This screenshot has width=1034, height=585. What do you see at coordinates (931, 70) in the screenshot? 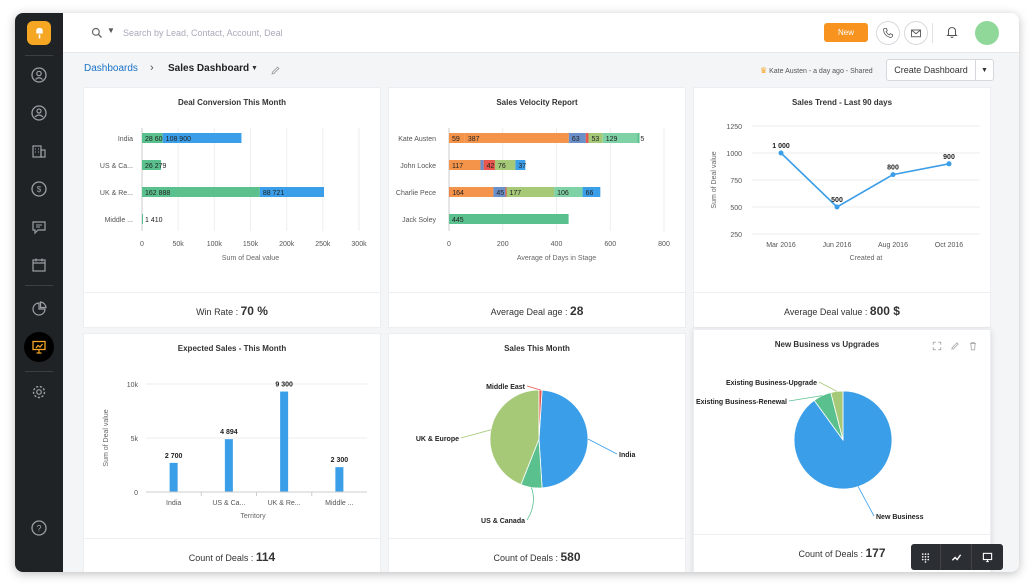
I see `create-dashboard-button: Create Dashboard` at bounding box center [931, 70].